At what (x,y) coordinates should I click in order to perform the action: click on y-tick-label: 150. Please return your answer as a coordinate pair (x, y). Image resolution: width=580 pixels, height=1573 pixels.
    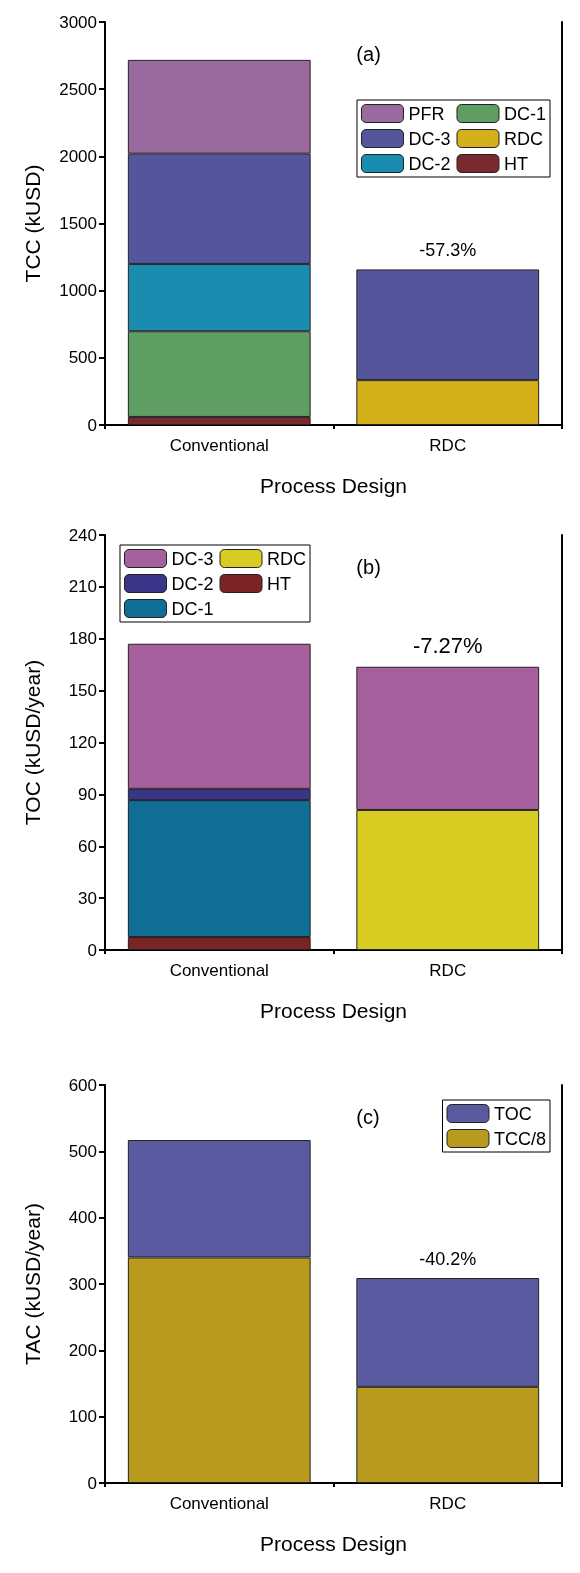
    Looking at the image, I should click on (82, 691).